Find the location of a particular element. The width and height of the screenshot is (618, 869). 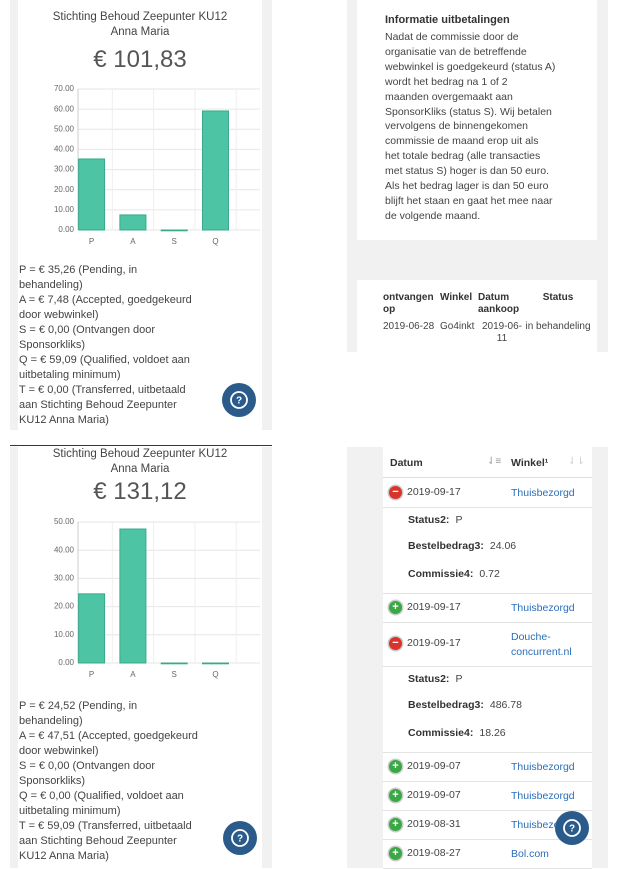

text-line: vervolgens de binnengekomen is located at coordinates (457, 126).